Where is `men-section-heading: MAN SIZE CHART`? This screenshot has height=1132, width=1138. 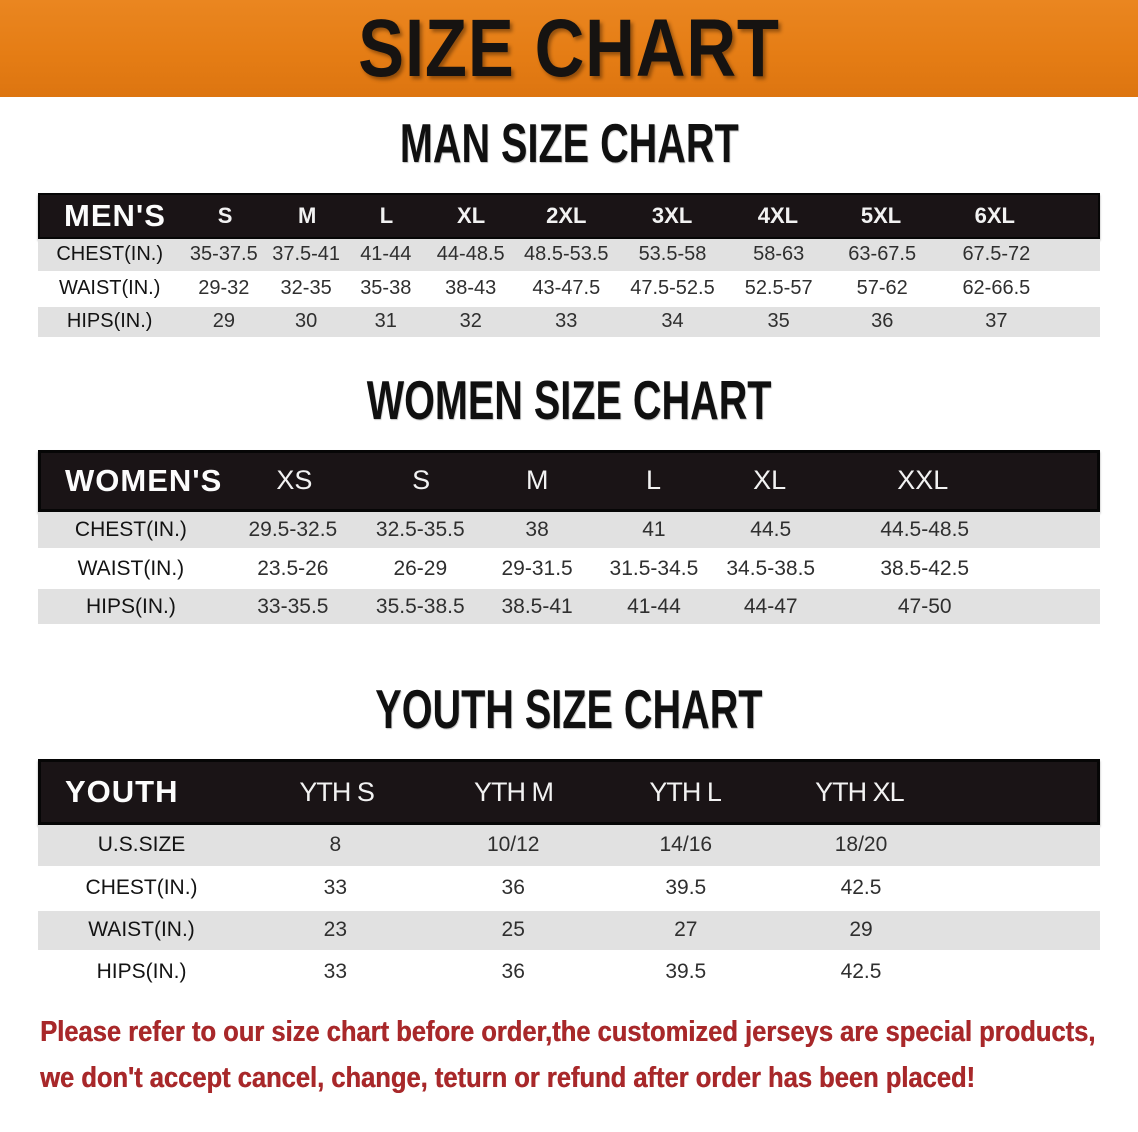
men-section-heading: MAN SIZE CHART is located at coordinates (569, 143).